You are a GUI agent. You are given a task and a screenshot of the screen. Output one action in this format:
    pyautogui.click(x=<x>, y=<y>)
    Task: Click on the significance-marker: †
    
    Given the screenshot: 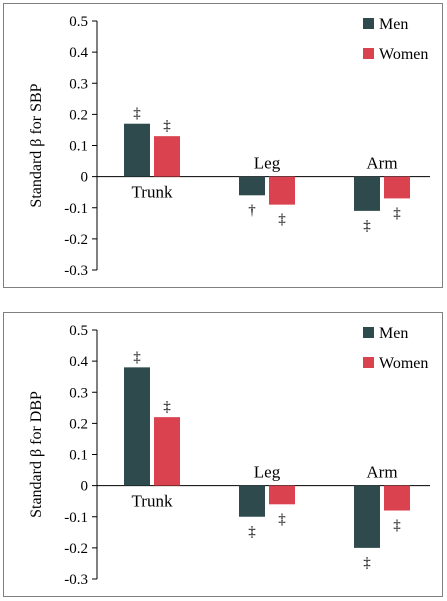 What is the action you would take?
    pyautogui.click(x=252, y=210)
    